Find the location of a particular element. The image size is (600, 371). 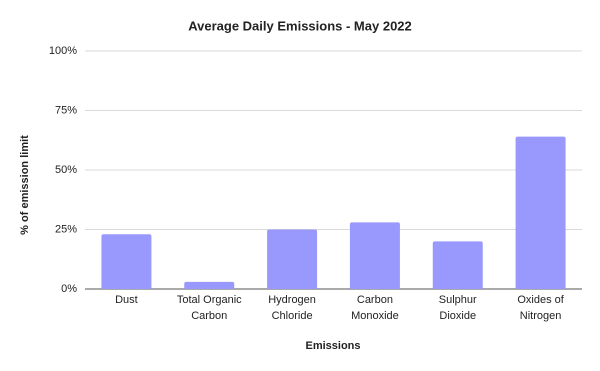

x-tick-label: Oxides of Nitrogen is located at coordinates (540, 308).